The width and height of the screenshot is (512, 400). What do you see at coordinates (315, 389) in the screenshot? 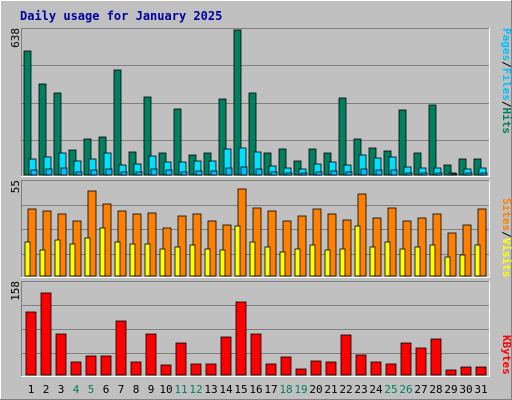
I see `day-label: 20` at bounding box center [315, 389].